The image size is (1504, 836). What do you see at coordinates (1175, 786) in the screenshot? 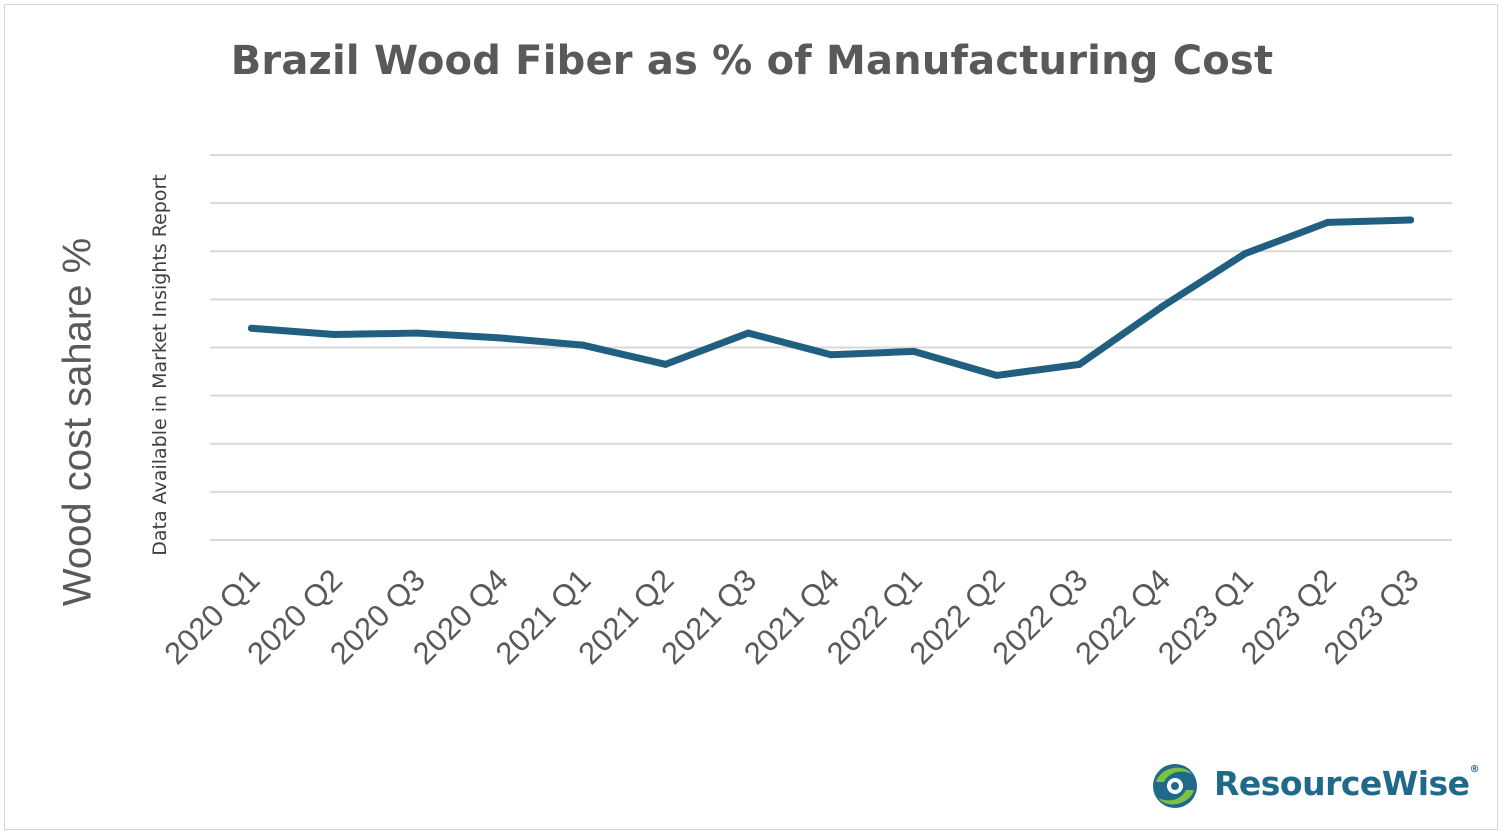
I see `swirl-globe-icon` at bounding box center [1175, 786].